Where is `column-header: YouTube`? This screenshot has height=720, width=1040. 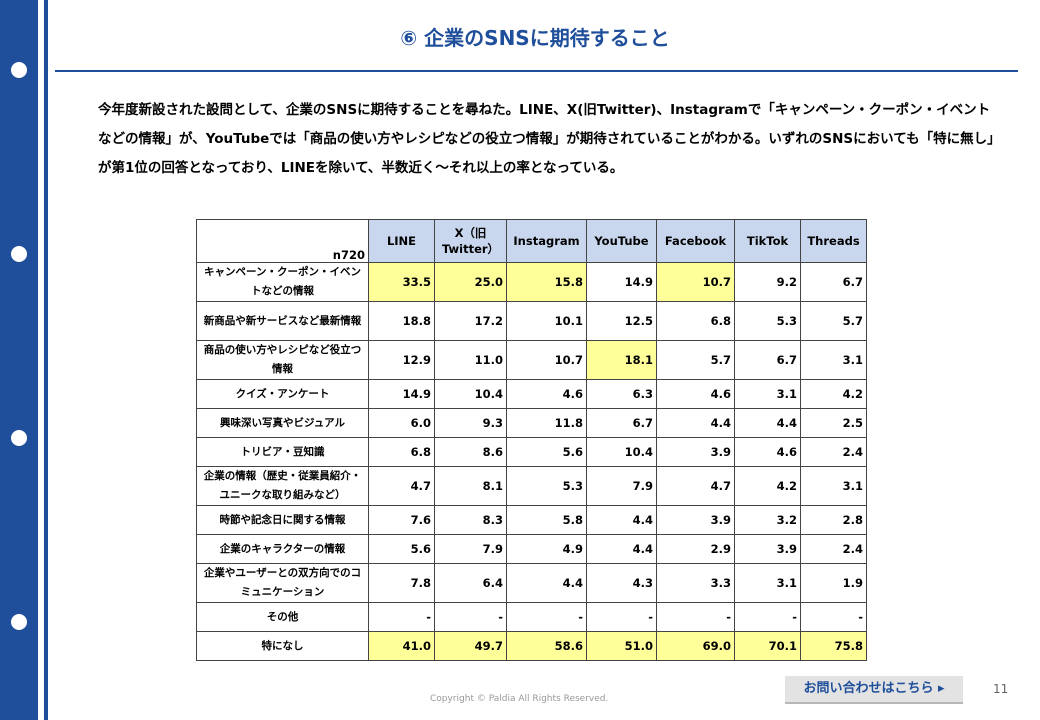 column-header: YouTube is located at coordinates (621, 241).